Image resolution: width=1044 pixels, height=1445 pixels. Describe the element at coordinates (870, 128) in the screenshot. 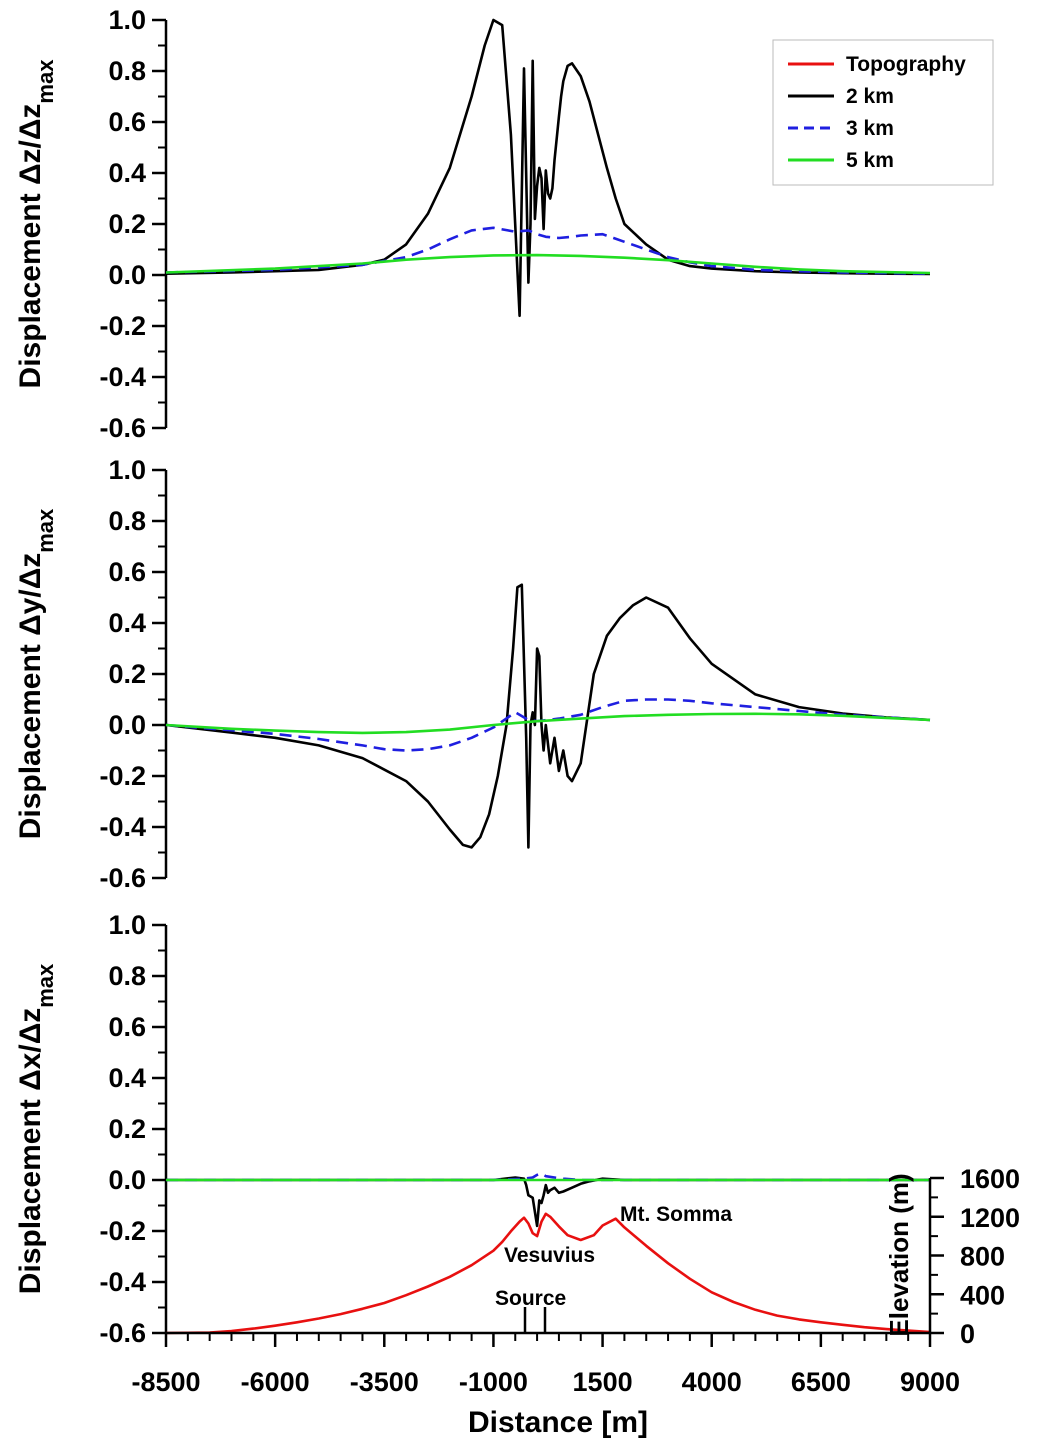

I see `legend-label: 3 km` at that location.